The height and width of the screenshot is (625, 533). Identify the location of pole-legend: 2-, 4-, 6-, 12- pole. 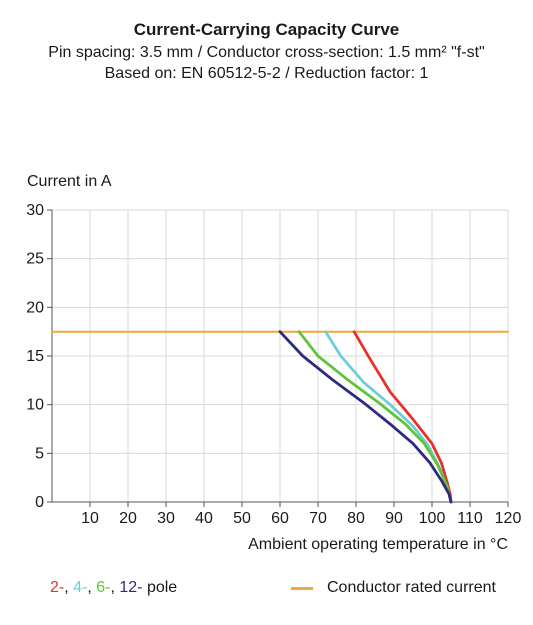
(113, 588).